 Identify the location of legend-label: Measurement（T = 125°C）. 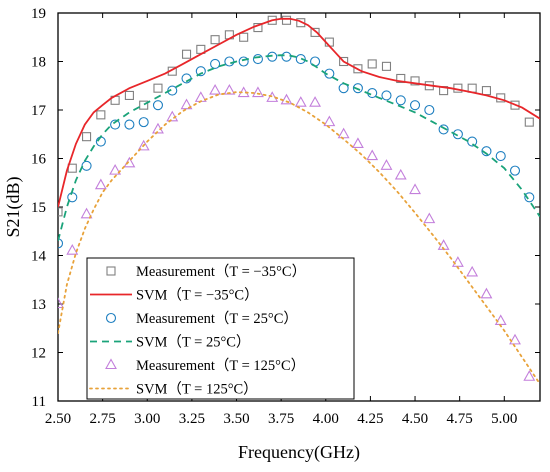
(220, 365).